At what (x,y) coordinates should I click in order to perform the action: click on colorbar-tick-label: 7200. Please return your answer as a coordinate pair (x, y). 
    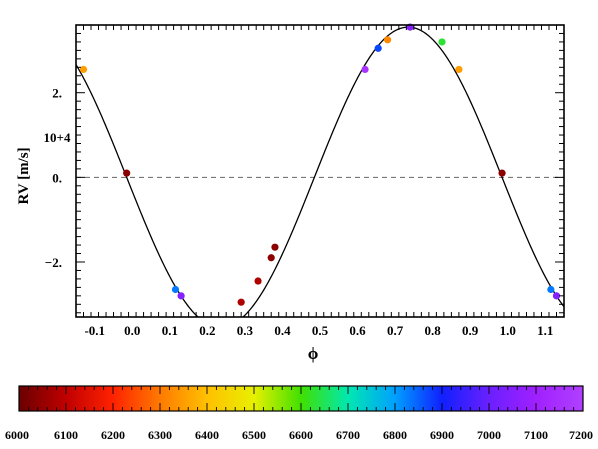
    Looking at the image, I should click on (581, 435).